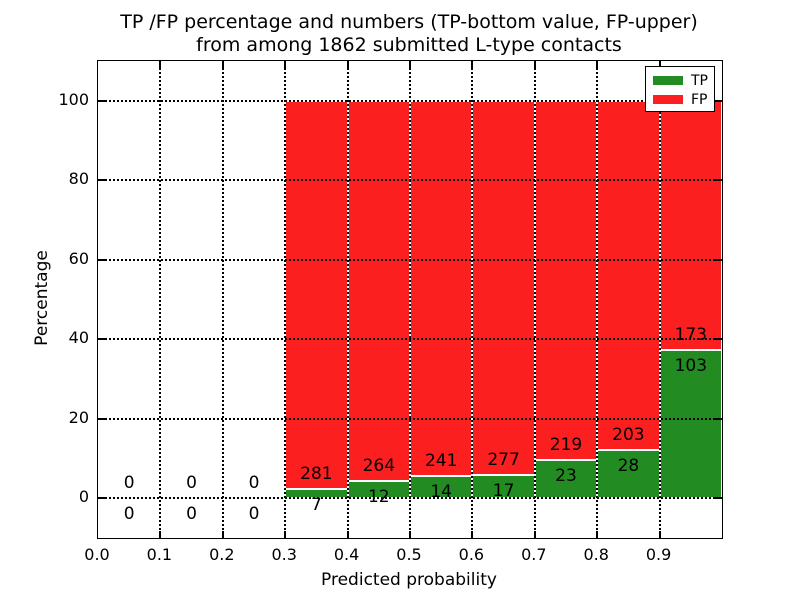  Describe the element at coordinates (410, 534) in the screenshot. I see `x-tick-bottom-0.5` at that location.